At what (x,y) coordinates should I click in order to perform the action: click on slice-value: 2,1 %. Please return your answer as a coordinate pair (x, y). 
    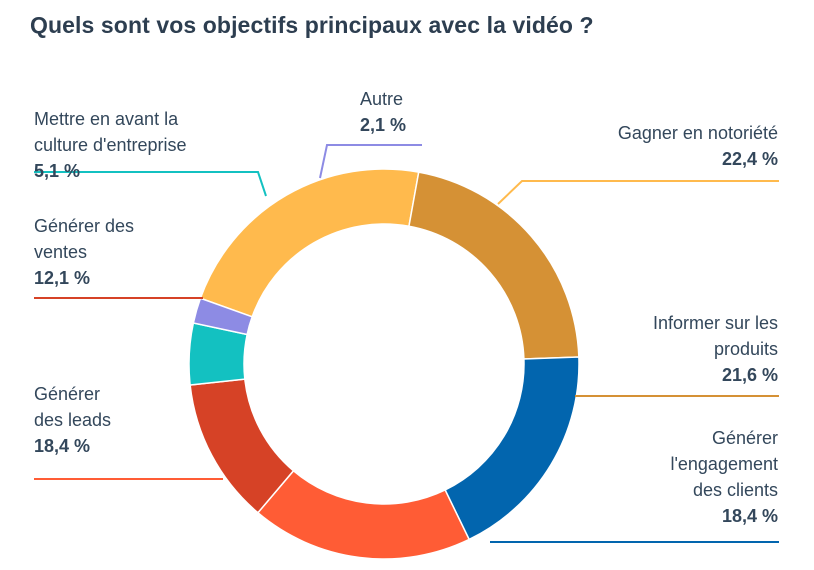
    Looking at the image, I should click on (383, 125).